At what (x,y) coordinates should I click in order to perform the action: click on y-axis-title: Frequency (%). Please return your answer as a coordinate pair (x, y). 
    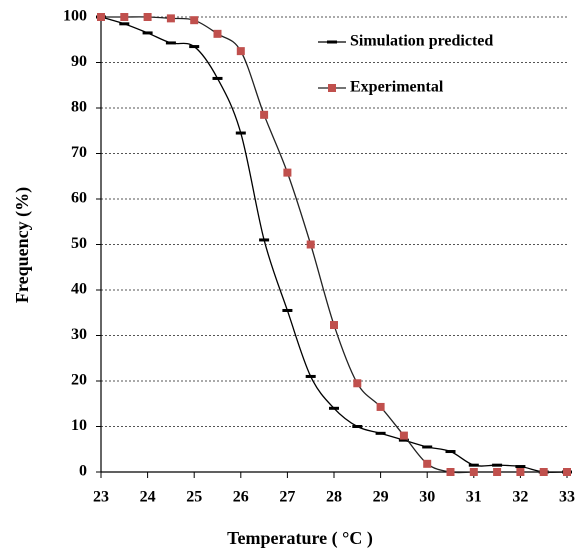
    Looking at the image, I should click on (22, 245).